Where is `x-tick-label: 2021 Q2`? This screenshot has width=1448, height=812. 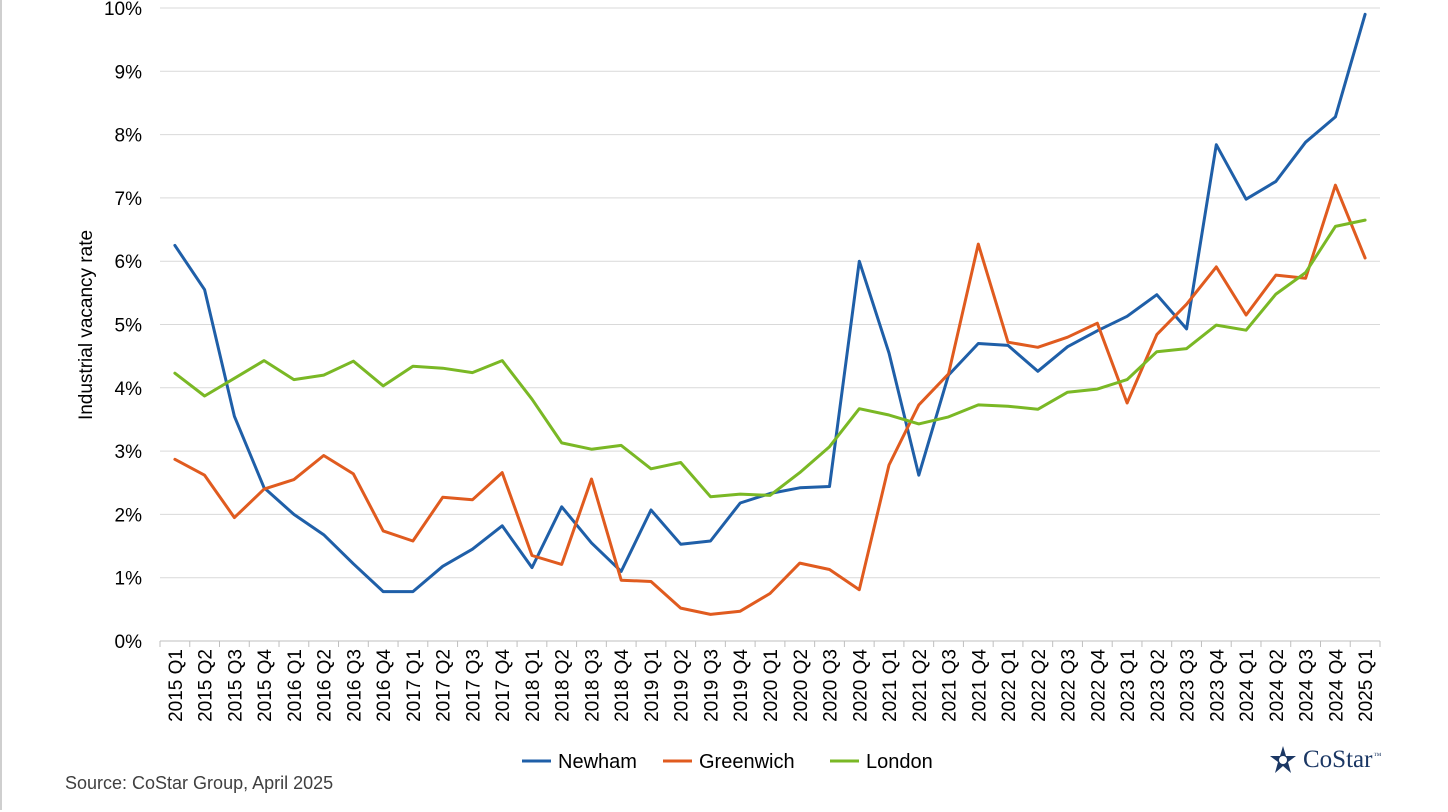
x-tick-label: 2021 Q2 is located at coordinates (920, 685).